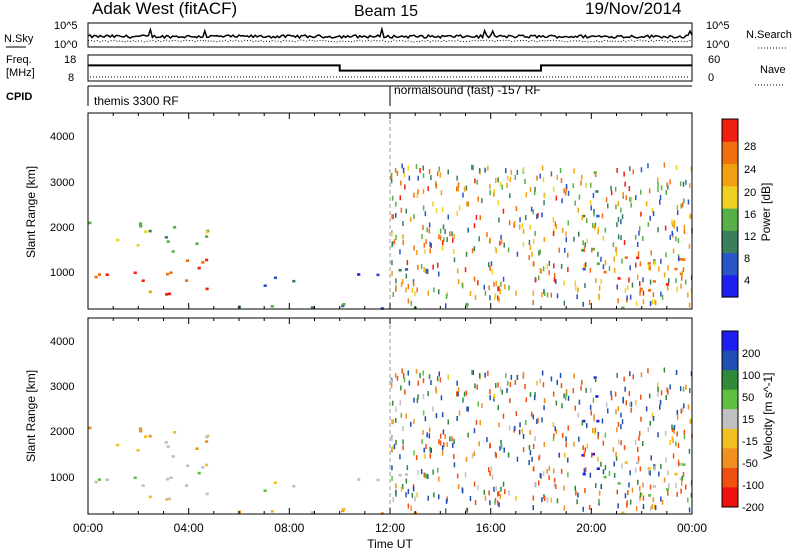 Image resolution: width=800 pixels, height=554 pixels. Describe the element at coordinates (750, 215) in the screenshot. I see `power-cbar-tick-16: 16` at that location.